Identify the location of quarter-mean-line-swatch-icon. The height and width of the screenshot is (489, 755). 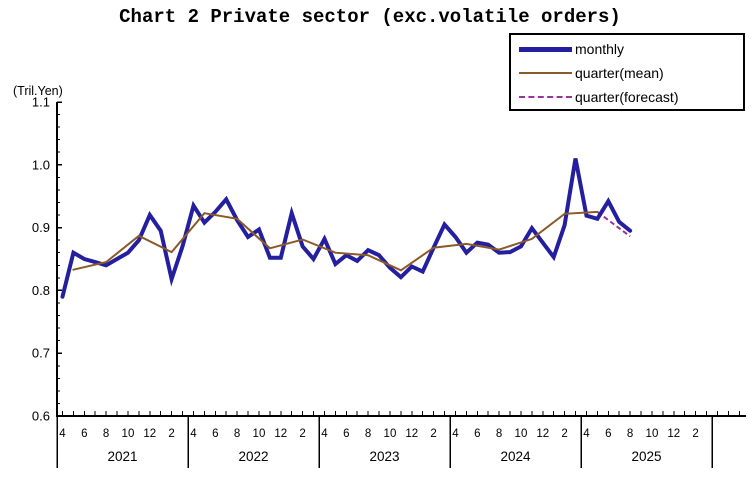
(545, 73).